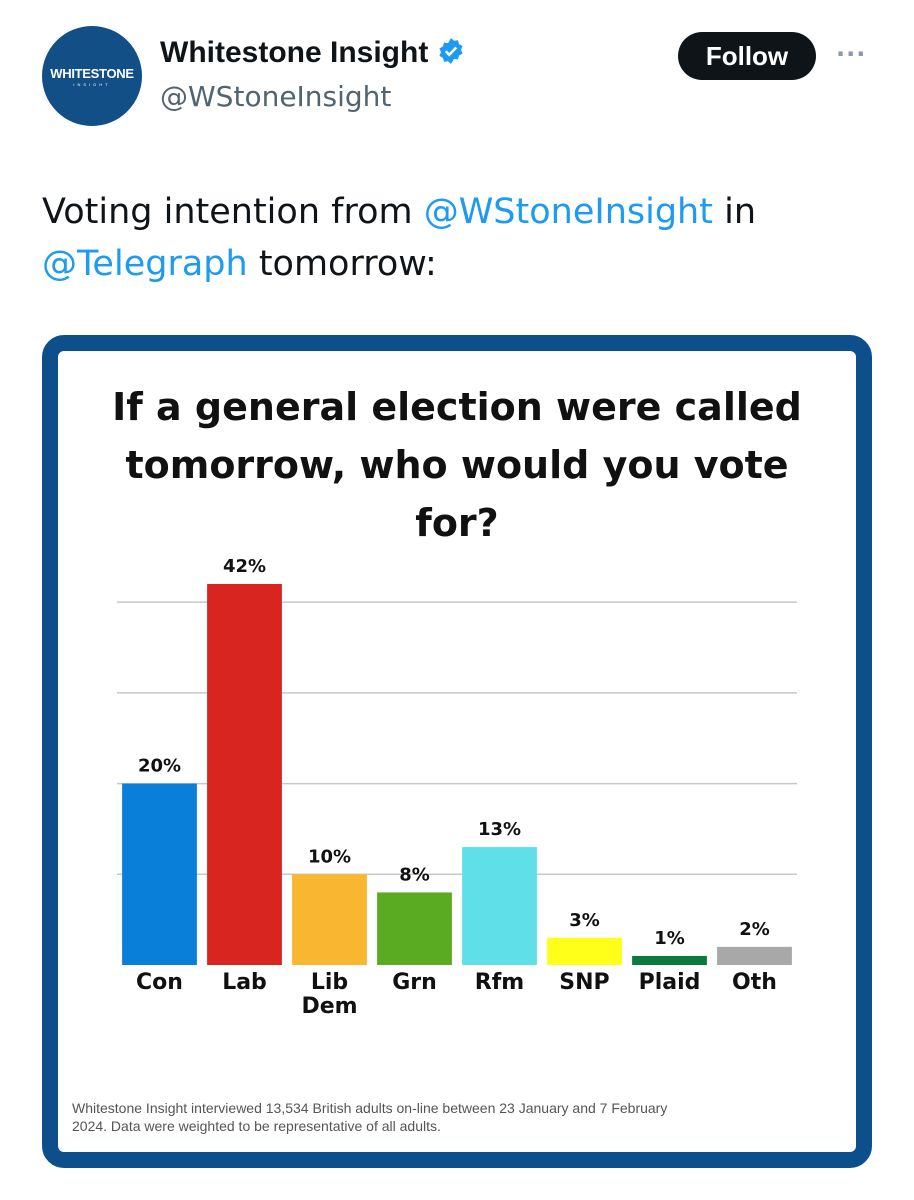 This screenshot has width=914, height=1200. I want to click on author-handle: @WStoneInsight, so click(276, 96).